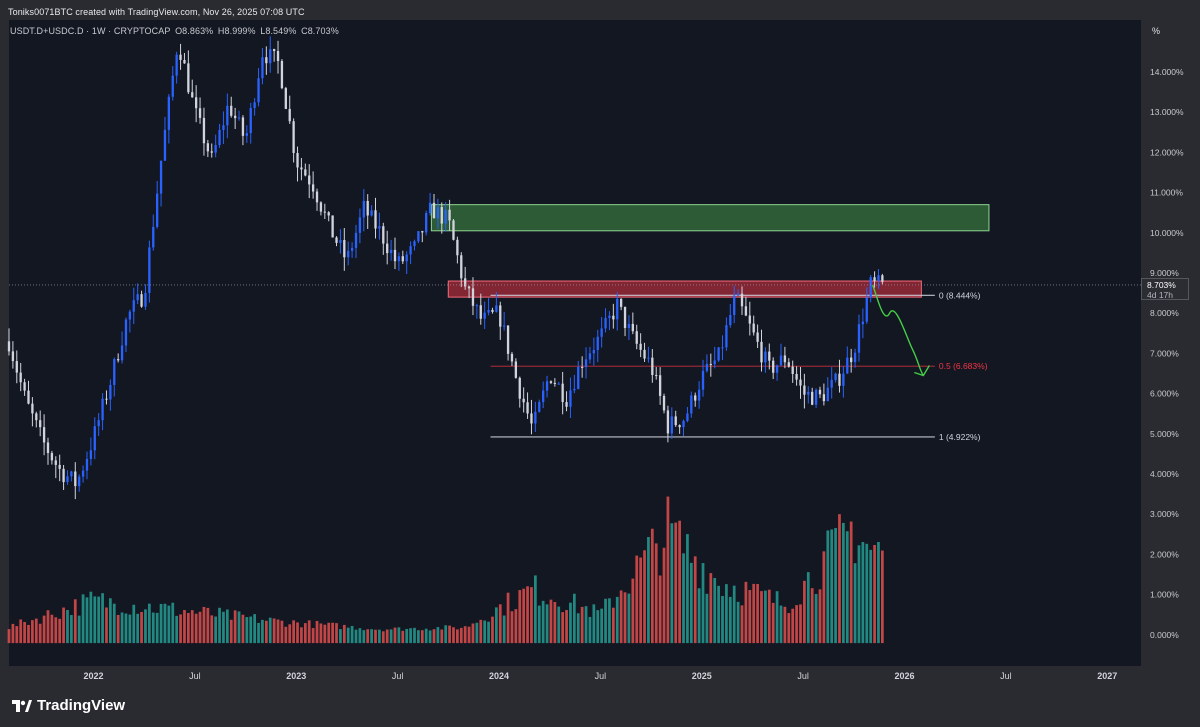 The height and width of the screenshot is (727, 1200). Describe the element at coordinates (684, 289) in the screenshot. I see `resistance-zone` at that location.